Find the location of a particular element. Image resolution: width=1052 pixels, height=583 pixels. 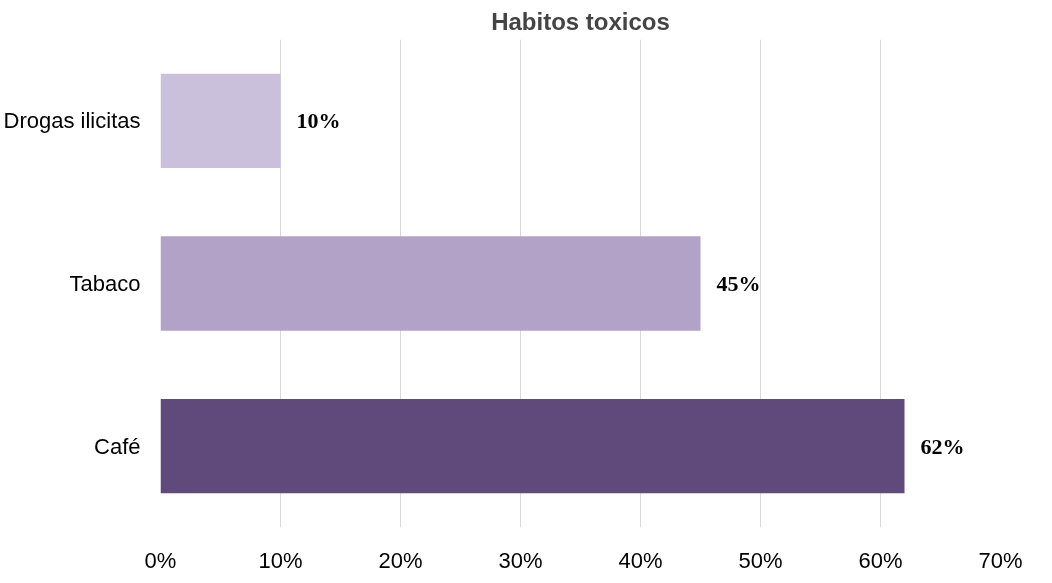

x-tick-label: 50% is located at coordinates (760, 560).